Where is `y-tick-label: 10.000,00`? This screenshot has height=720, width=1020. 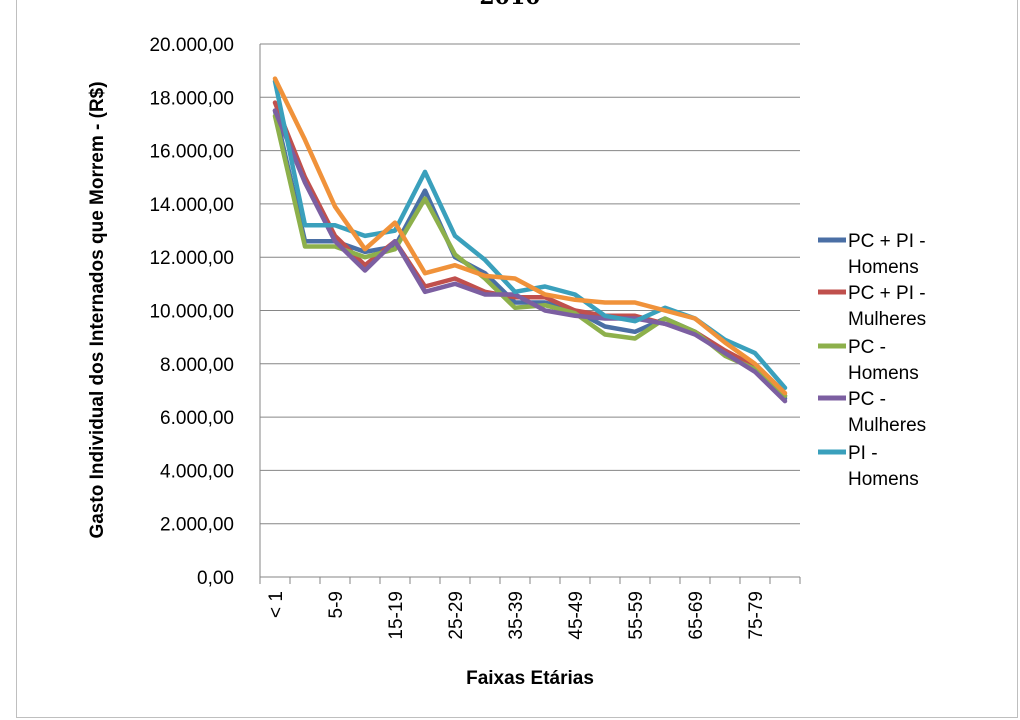
y-tick-label: 10.000,00 is located at coordinates (191, 312).